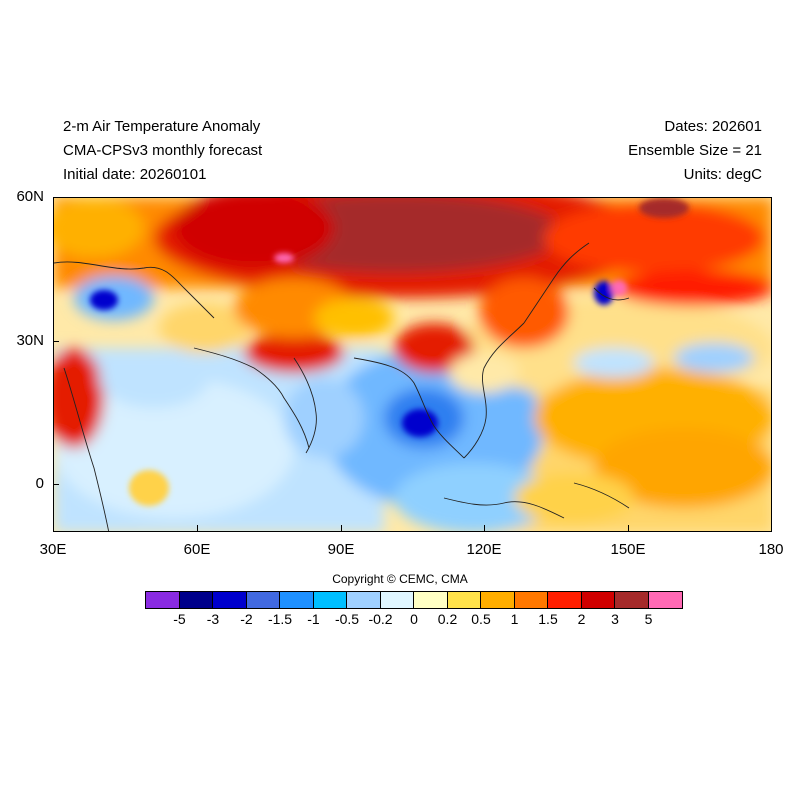 The image size is (800, 800). Describe the element at coordinates (447, 619) in the screenshot. I see `colorbar-label: 0.2` at that location.